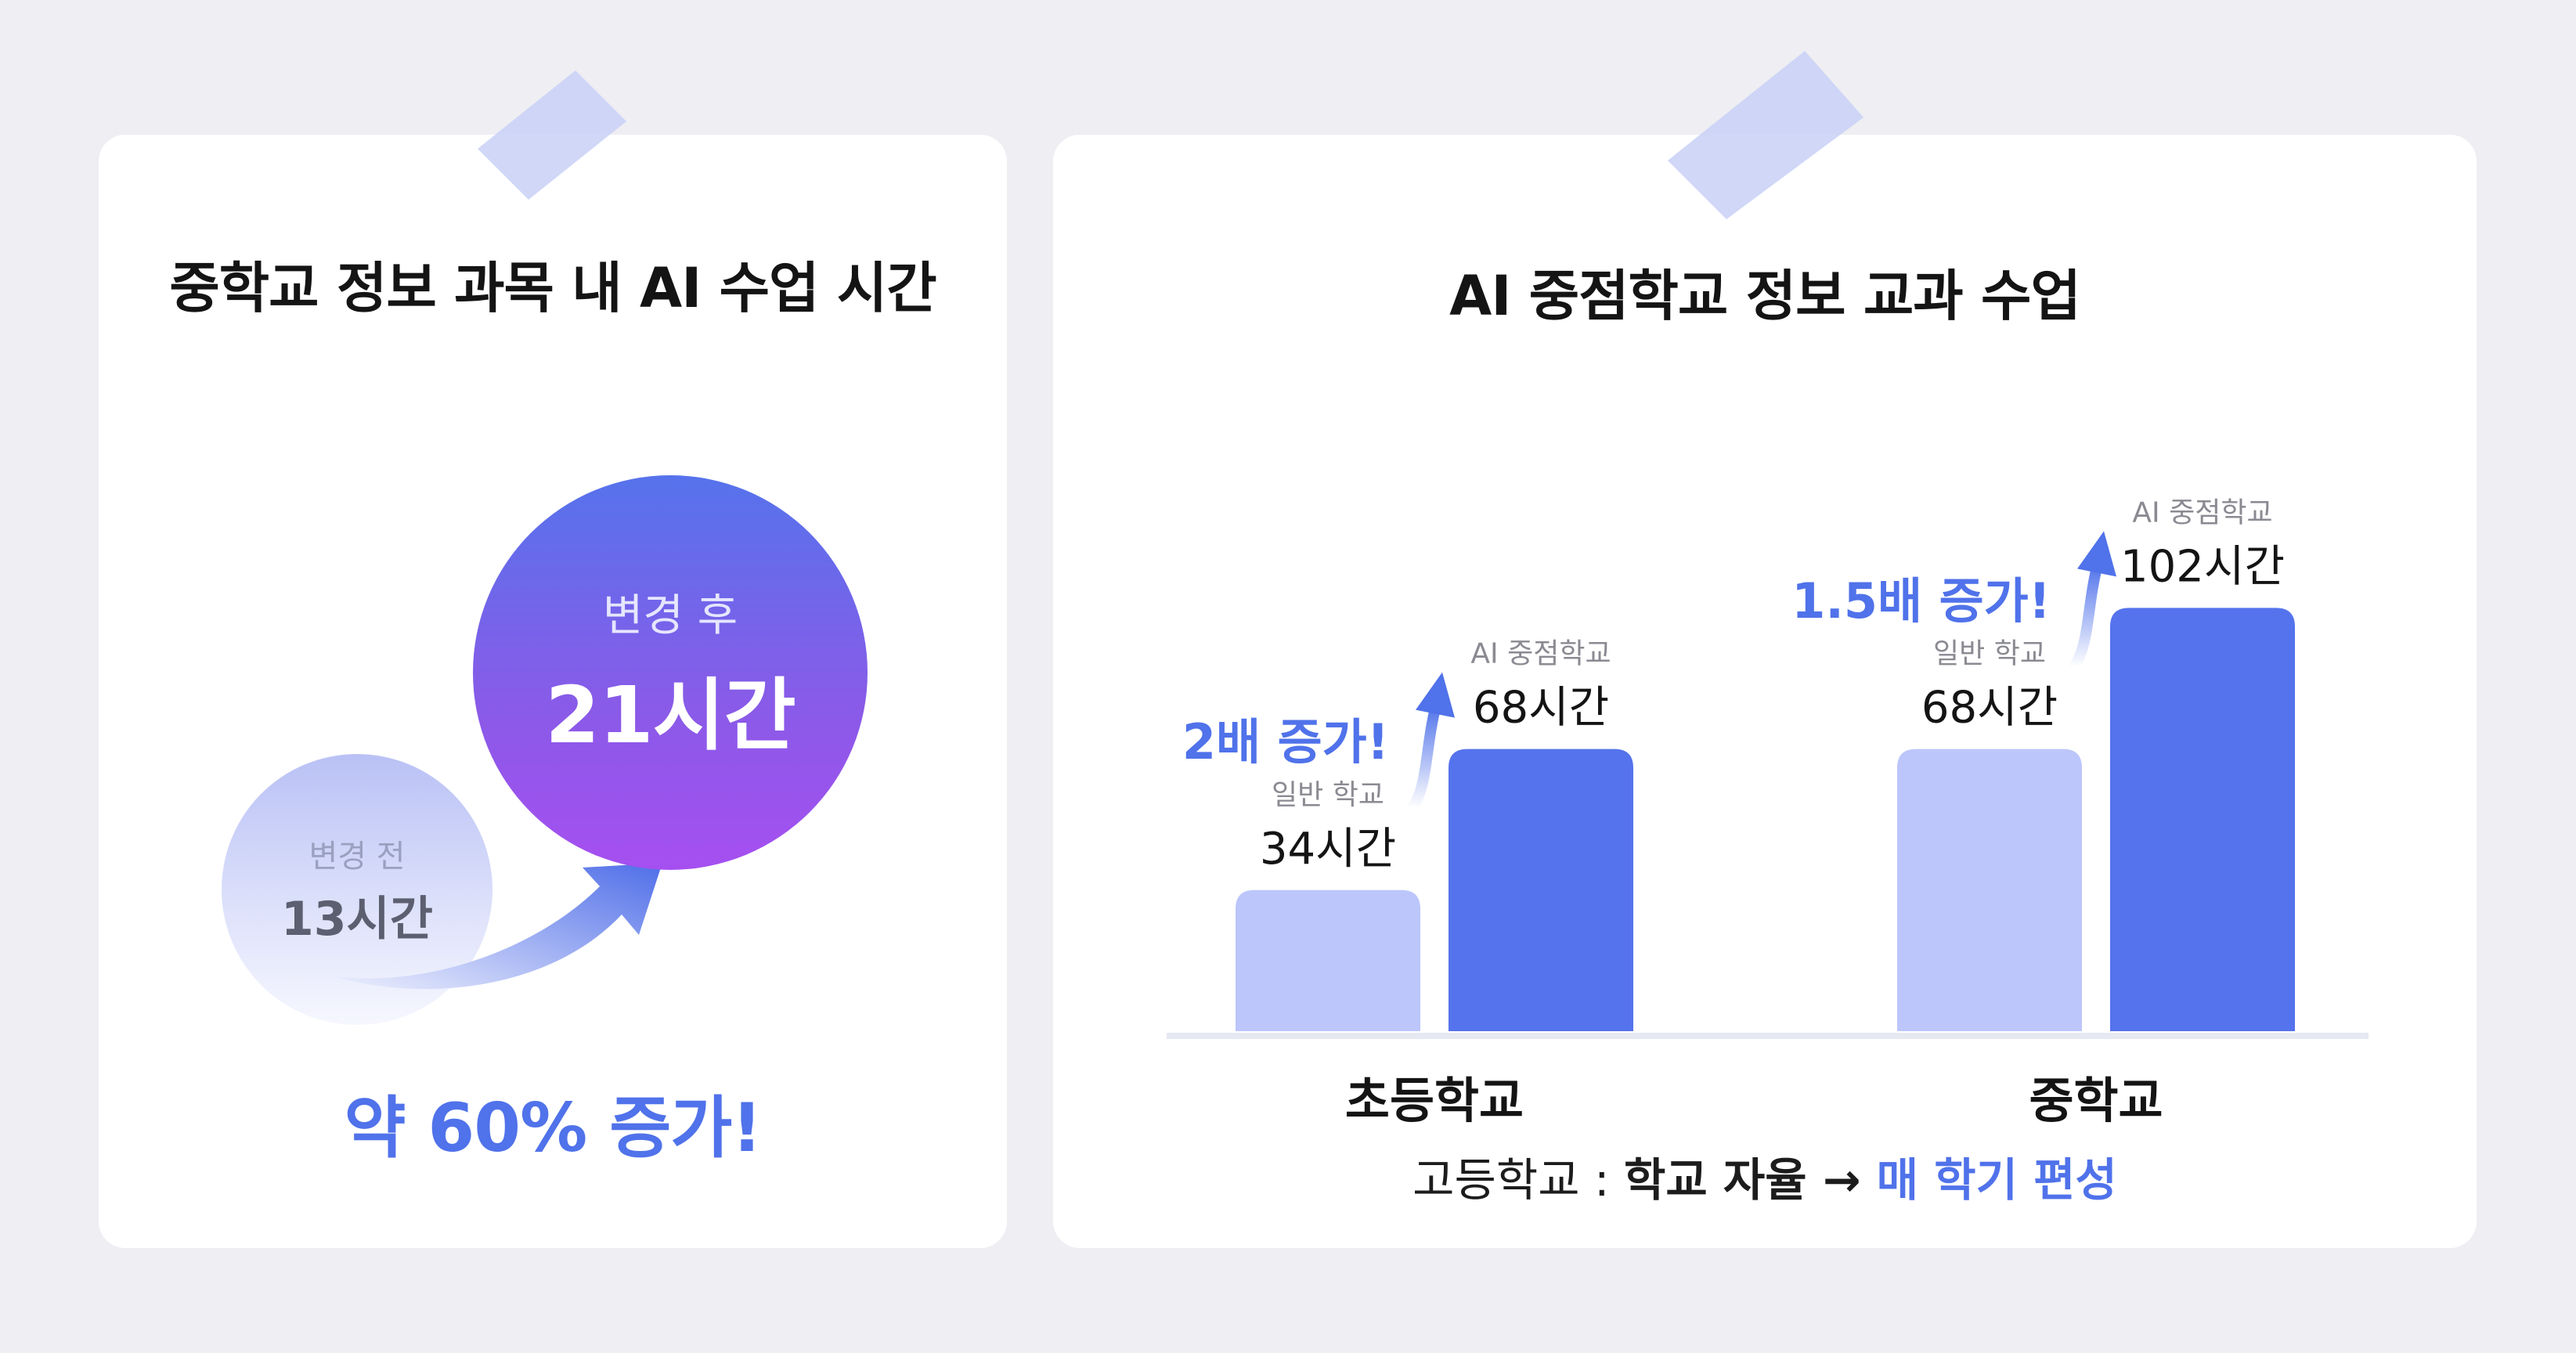 This screenshot has width=2576, height=1353. I want to click on increase-annotation: 1.5배 증가!, so click(1921, 601).